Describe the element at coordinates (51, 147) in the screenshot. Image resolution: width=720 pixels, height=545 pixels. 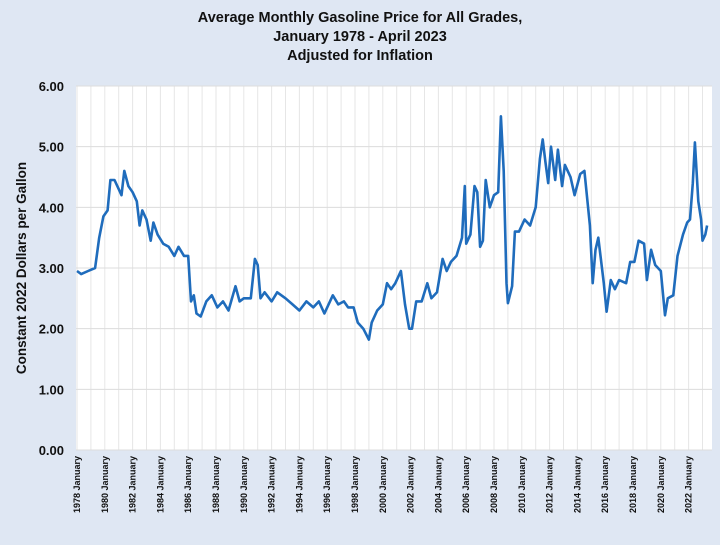
I see `y-tick-label: 5.00` at that location.